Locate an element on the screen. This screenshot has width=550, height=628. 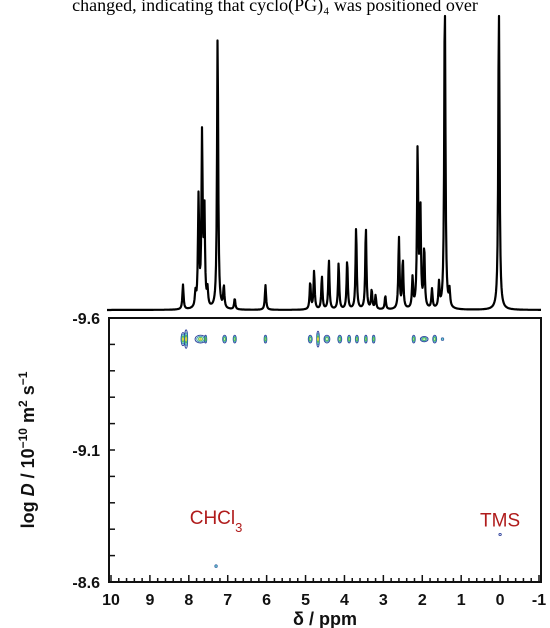
x-tick-label: 3 is located at coordinates (383, 600).